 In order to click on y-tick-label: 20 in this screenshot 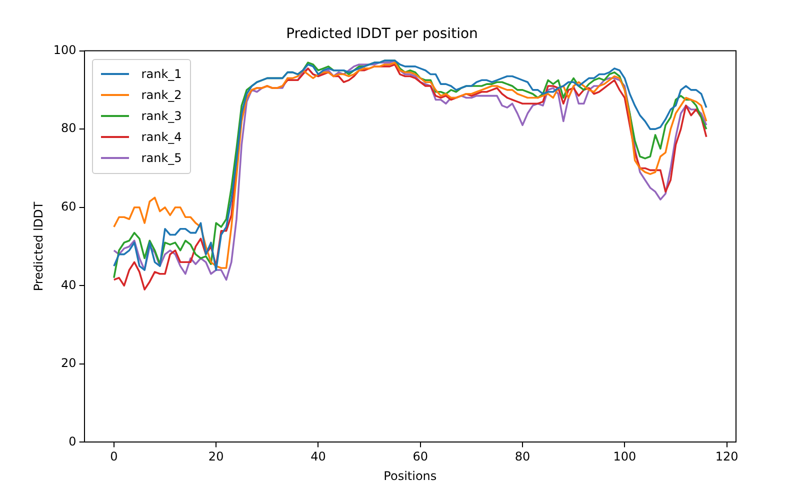, I will do `click(68, 363)`.